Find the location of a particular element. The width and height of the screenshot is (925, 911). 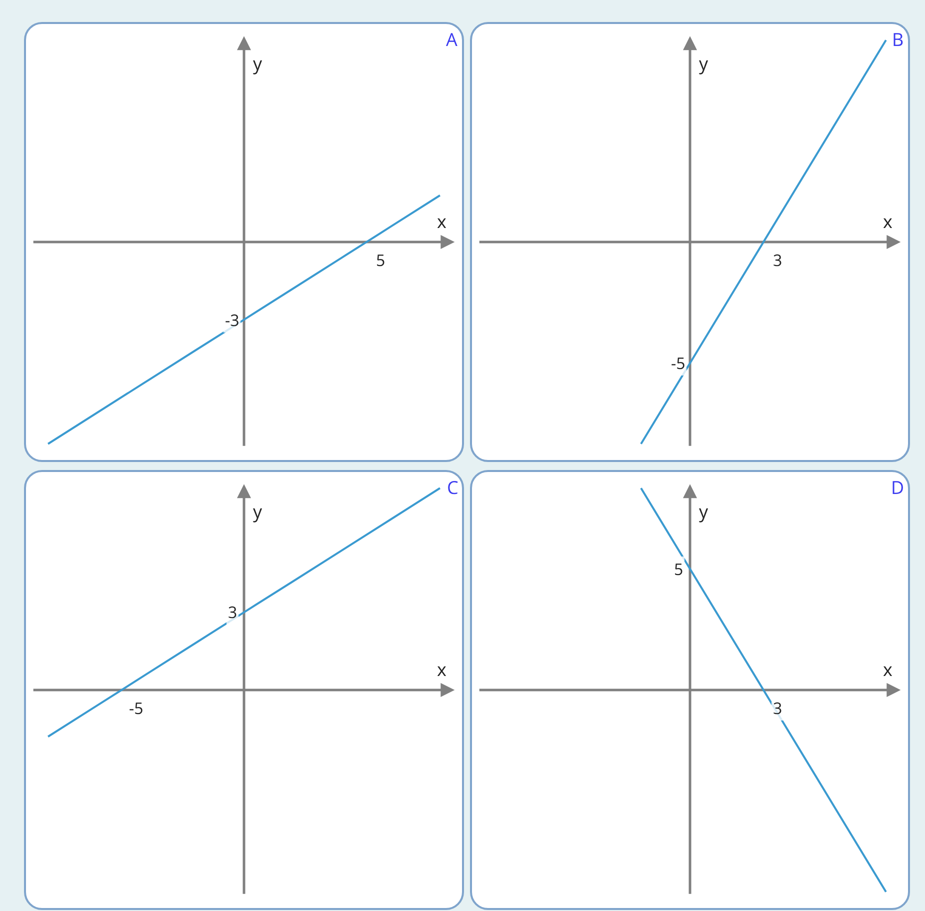

chart-title: D is located at coordinates (897, 488).